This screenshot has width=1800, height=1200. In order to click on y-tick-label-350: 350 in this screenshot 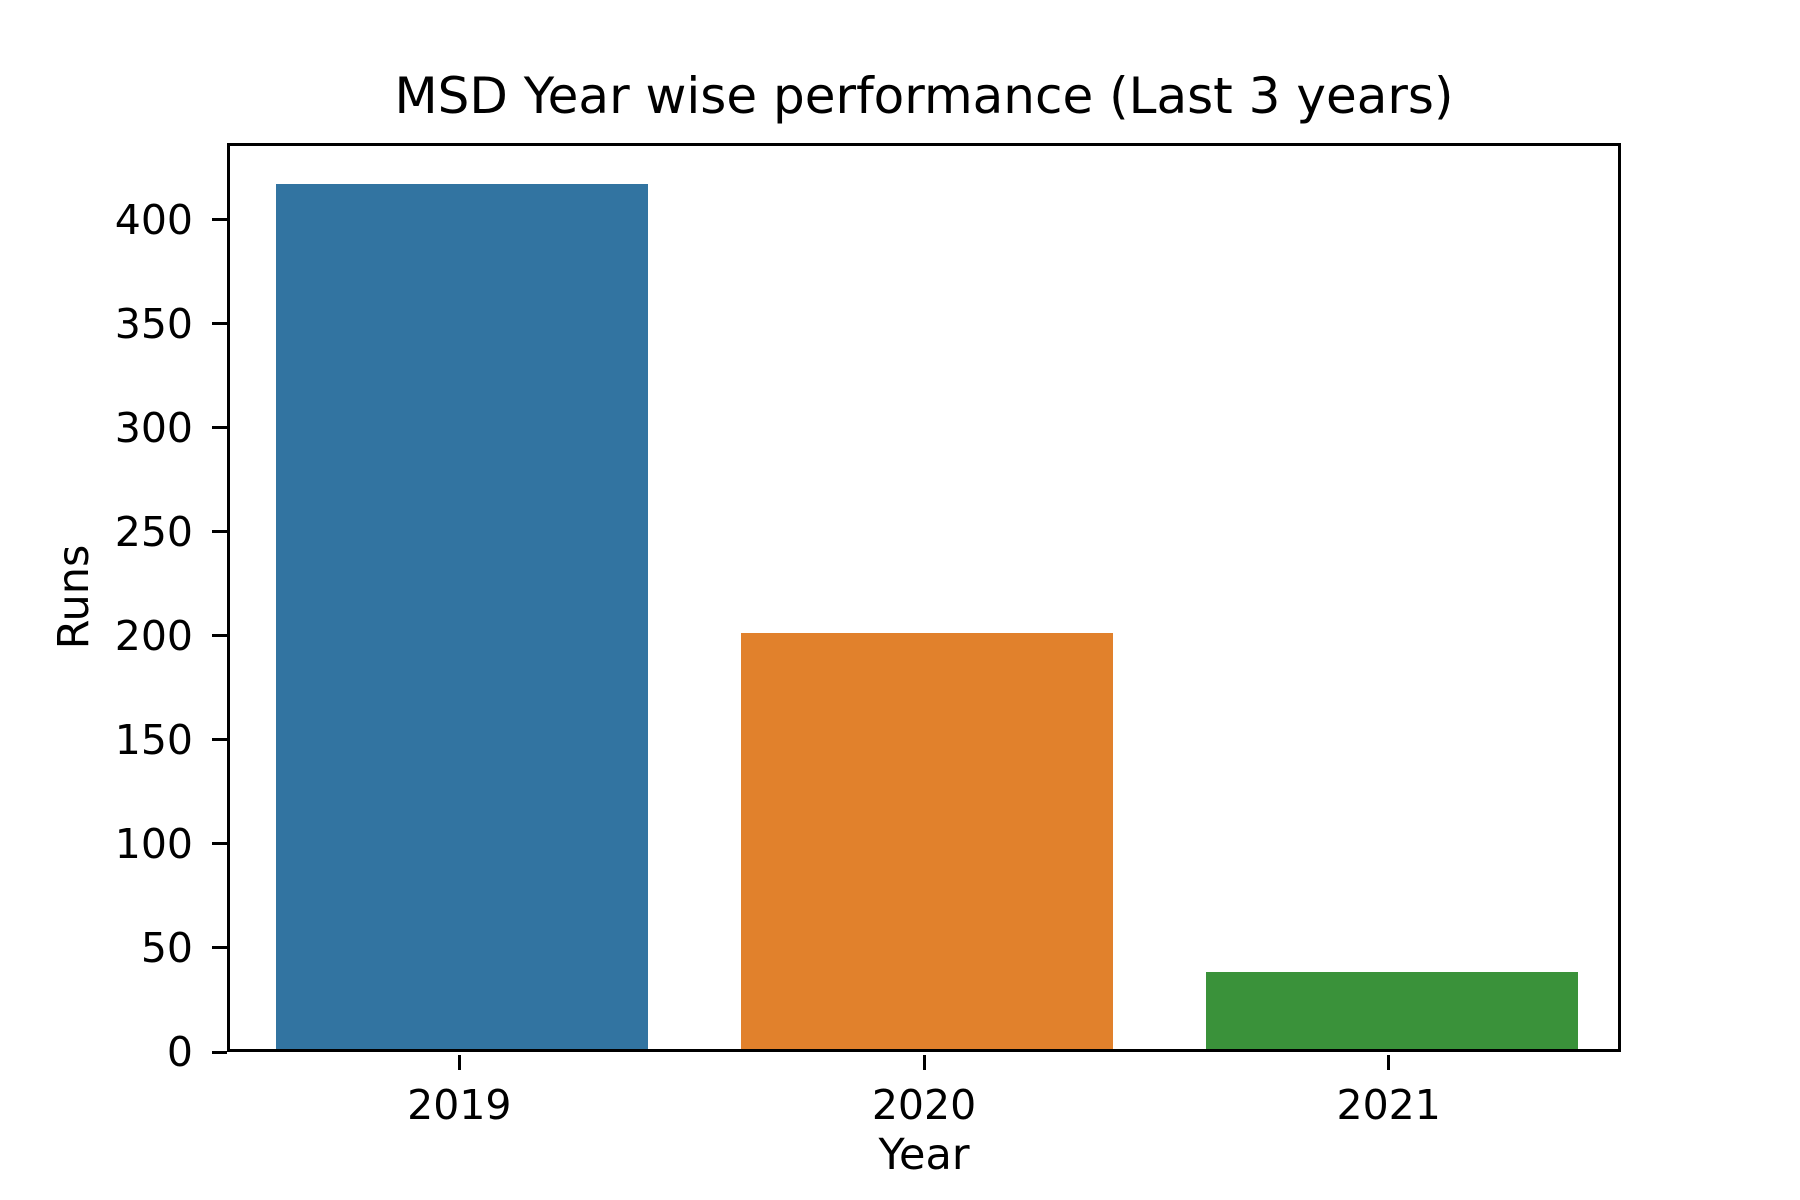, I will do `click(153, 323)`.